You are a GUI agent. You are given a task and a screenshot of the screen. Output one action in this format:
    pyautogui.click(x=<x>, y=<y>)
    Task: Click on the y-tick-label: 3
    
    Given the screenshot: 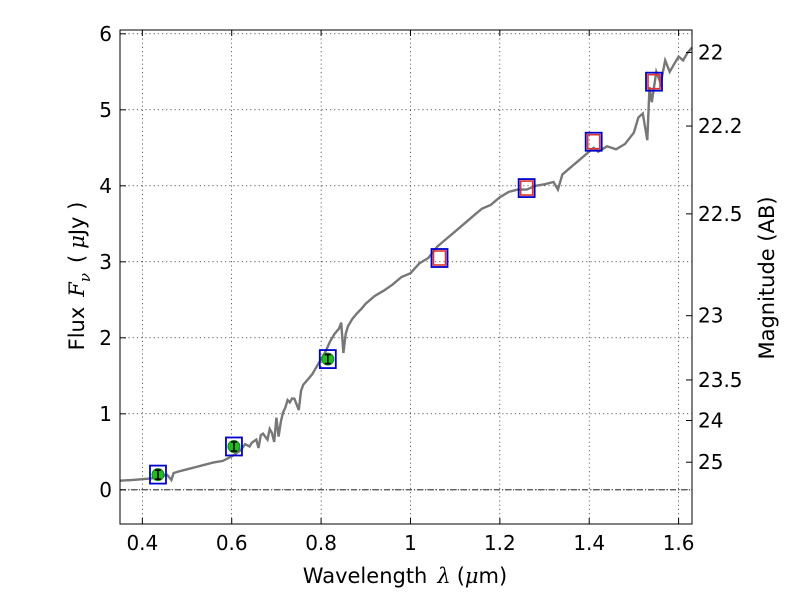 What is the action you would take?
    pyautogui.click(x=105, y=262)
    